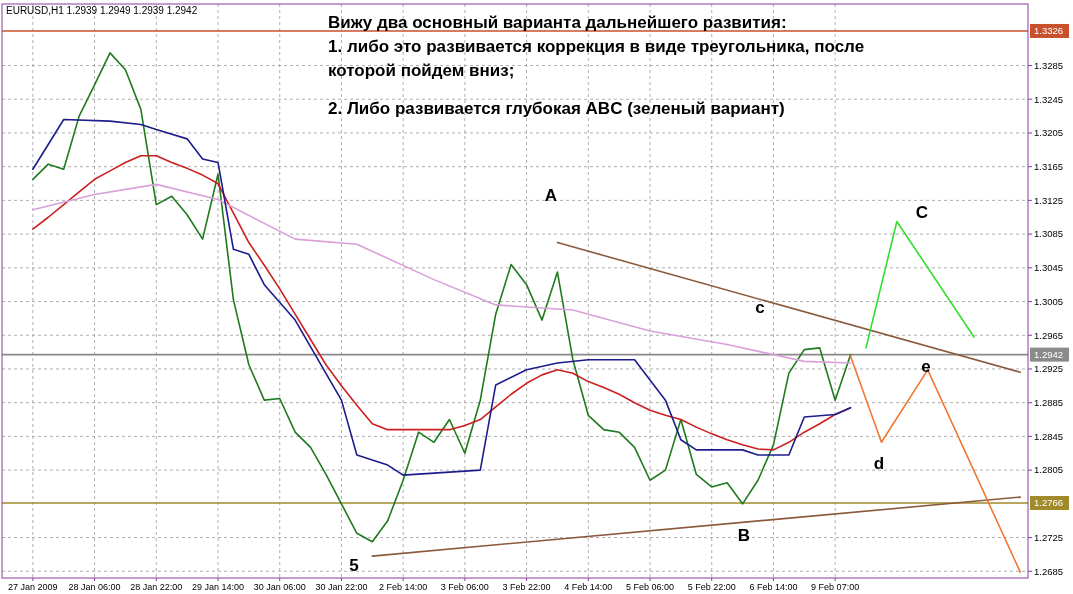 The image size is (1073, 594). Describe the element at coordinates (1049, 369) in the screenshot. I see `y-tick-label: 1.2925` at that location.